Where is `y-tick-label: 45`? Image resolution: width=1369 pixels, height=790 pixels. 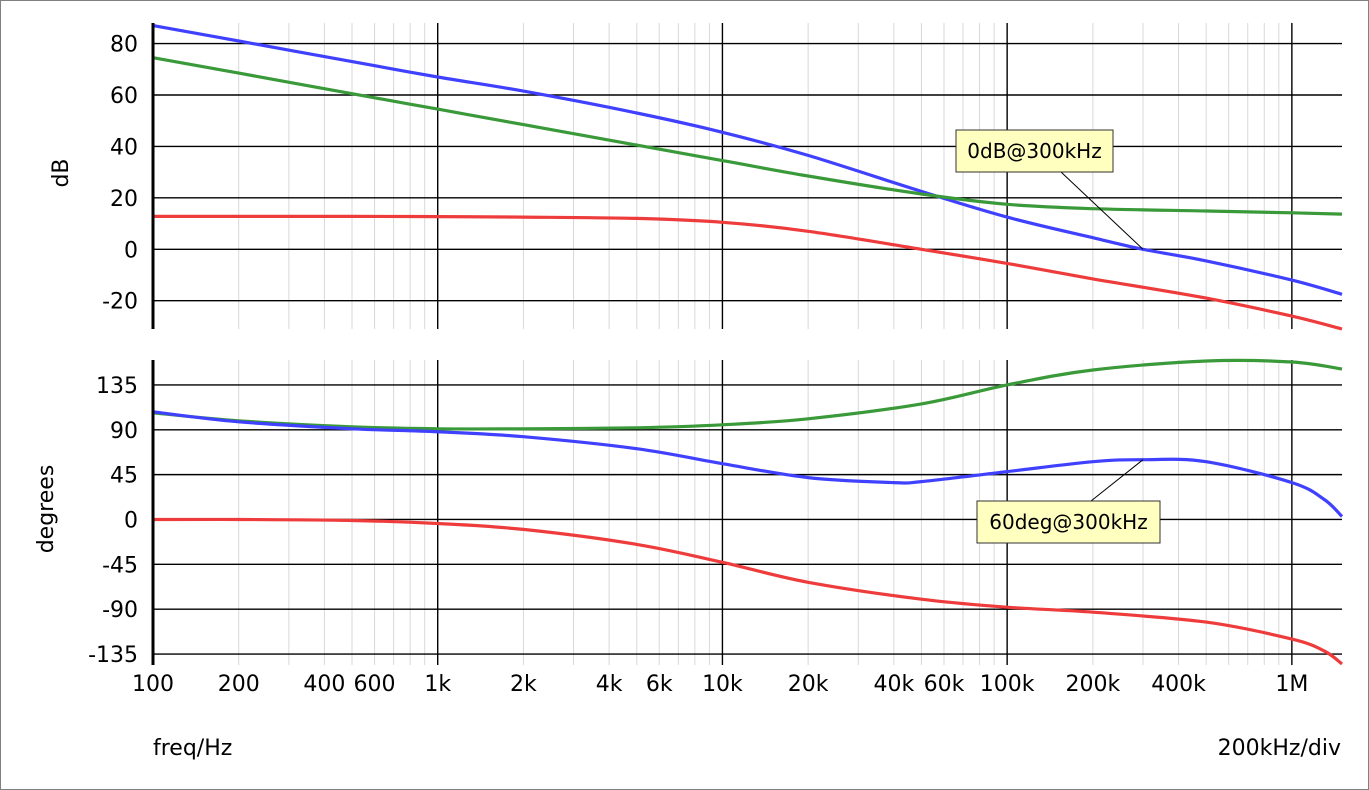
y-tick-label: 45 is located at coordinates (124, 476).